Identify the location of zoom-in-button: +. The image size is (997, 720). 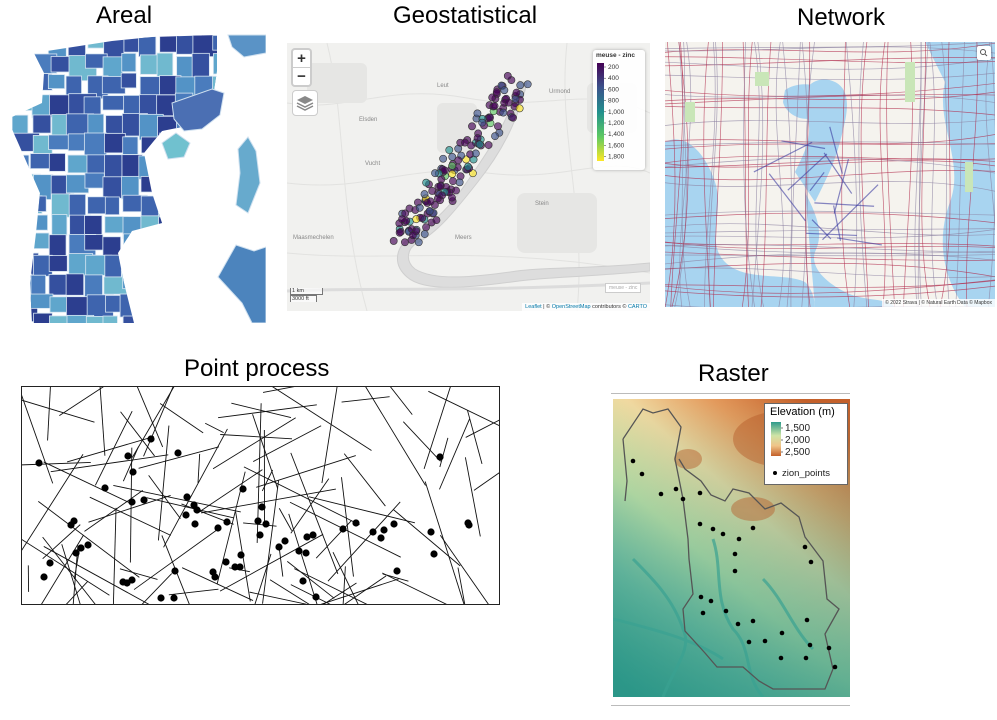
(301, 59).